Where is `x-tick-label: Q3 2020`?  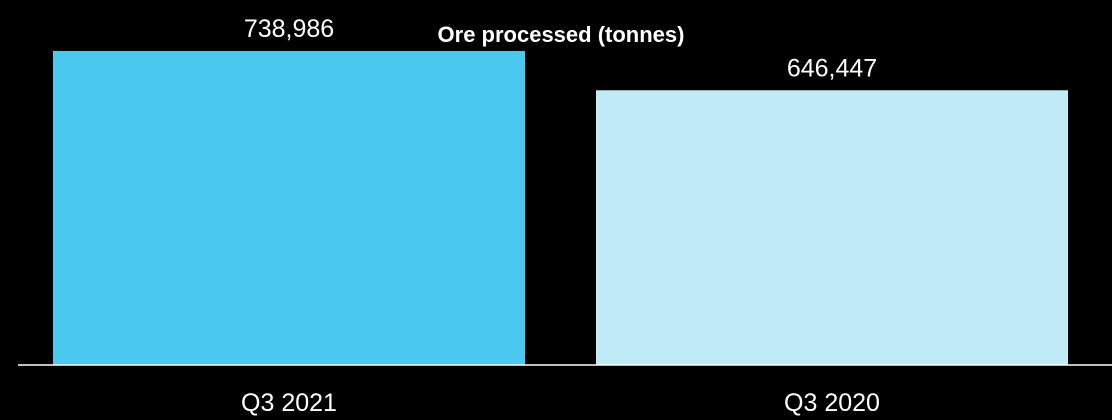
x-tick-label: Q3 2020 is located at coordinates (832, 403).